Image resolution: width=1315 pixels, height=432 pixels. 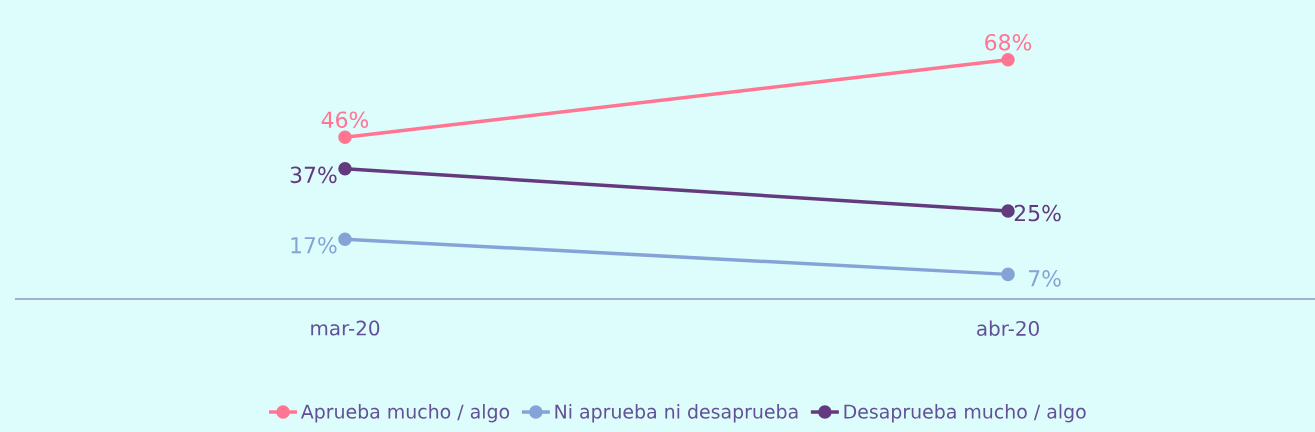 I want to click on data-label: 7%, so click(x=1045, y=278).